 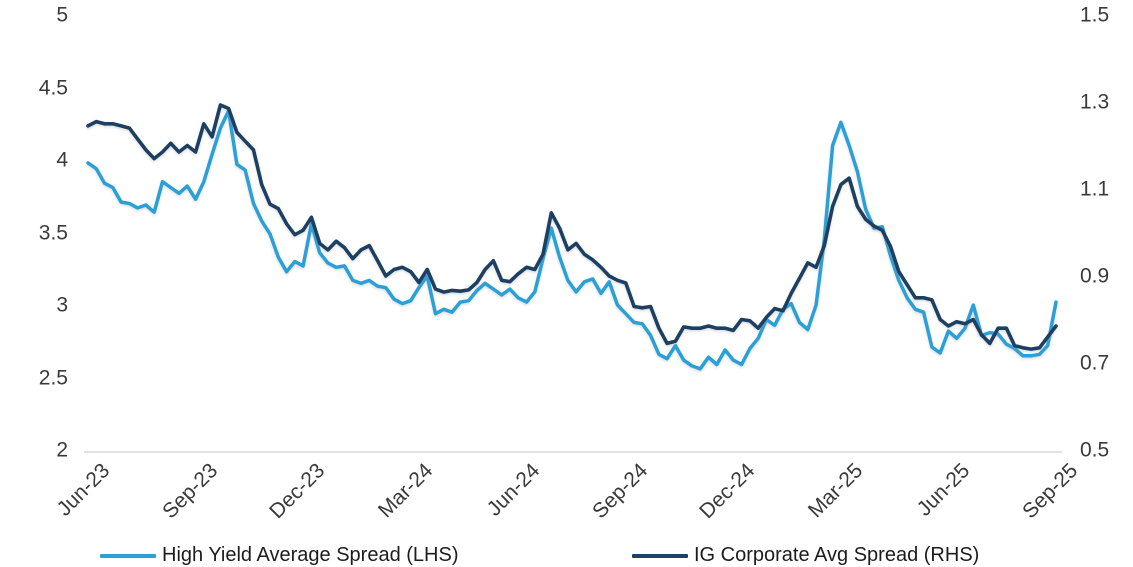 I want to click on ig-corporate-legend-swatch, so click(x=660, y=555).